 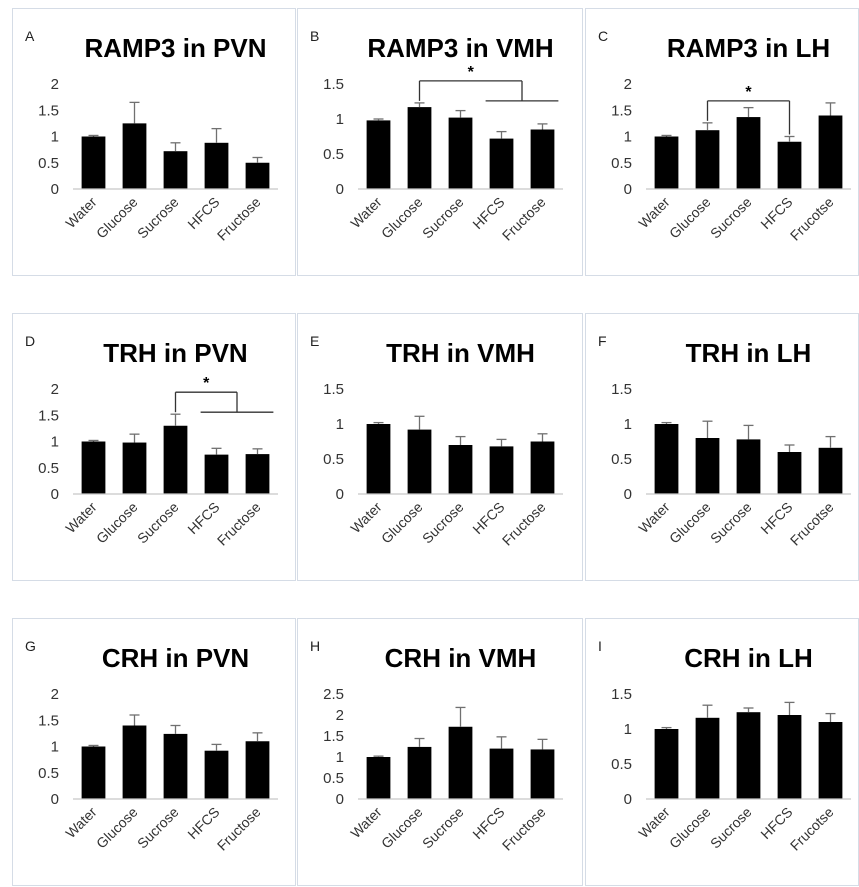 What do you see at coordinates (206, 383) in the screenshot?
I see `significance-label: *` at bounding box center [206, 383].